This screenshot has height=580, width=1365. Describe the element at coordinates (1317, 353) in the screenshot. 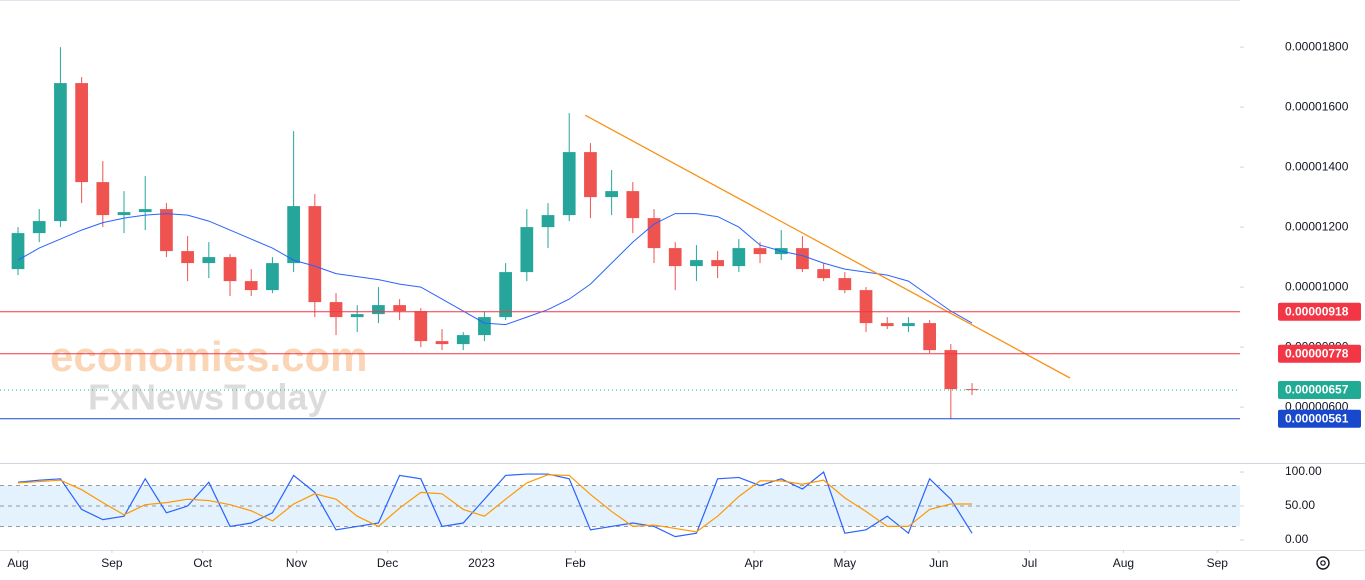

I see `price-label: 0.00000778` at that location.